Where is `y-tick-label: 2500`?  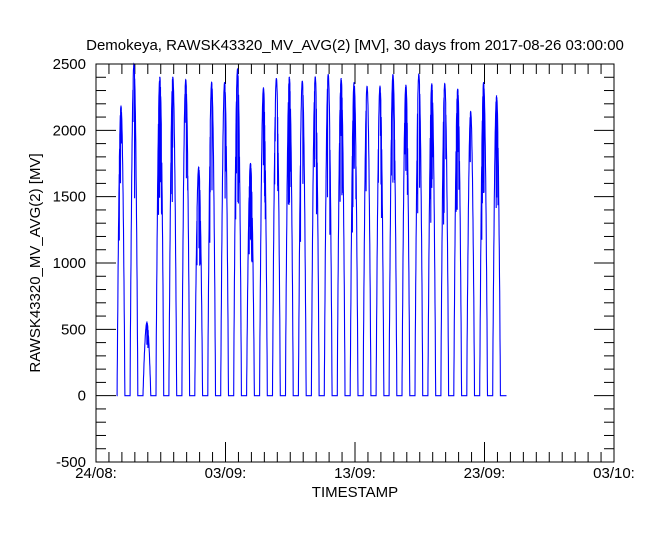 y-tick-label: 2500 is located at coordinates (69, 64).